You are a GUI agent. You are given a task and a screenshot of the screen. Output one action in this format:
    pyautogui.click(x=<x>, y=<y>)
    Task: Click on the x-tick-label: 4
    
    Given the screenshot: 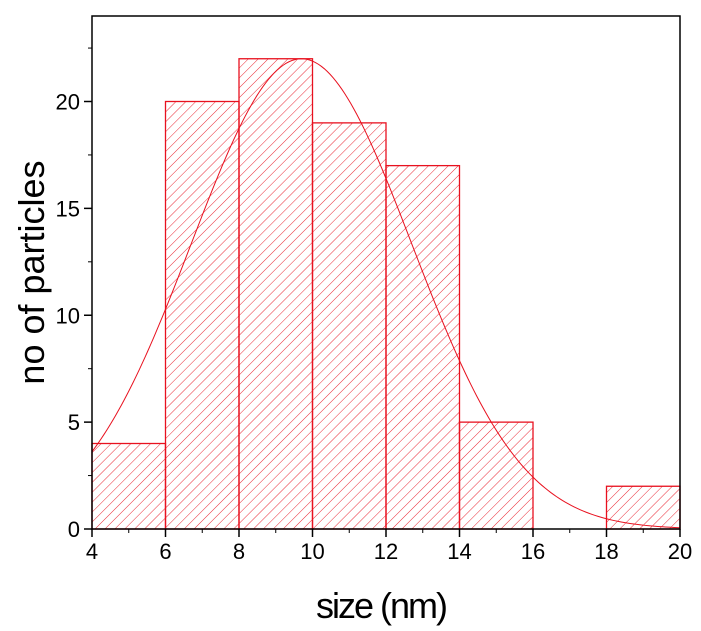 What is the action you would take?
    pyautogui.click(x=92, y=551)
    